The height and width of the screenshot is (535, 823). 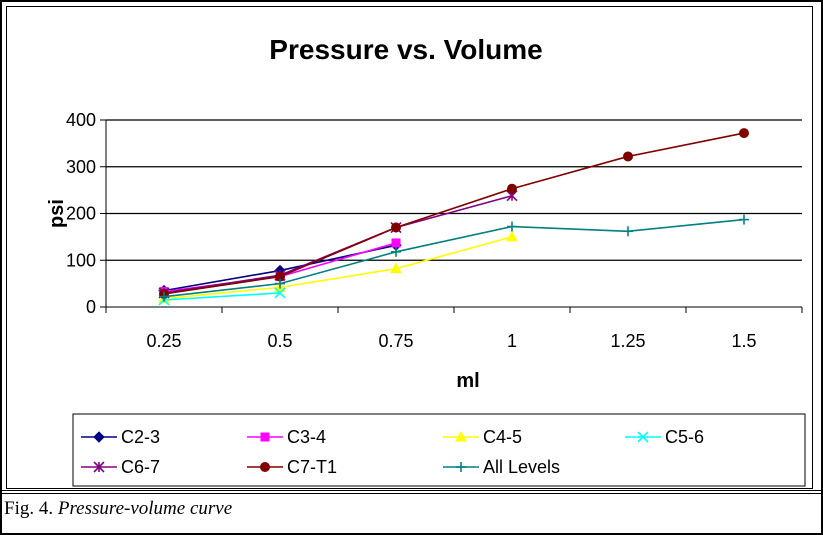 What do you see at coordinates (411, 490) in the screenshot?
I see `caption-rule-top` at bounding box center [411, 490].